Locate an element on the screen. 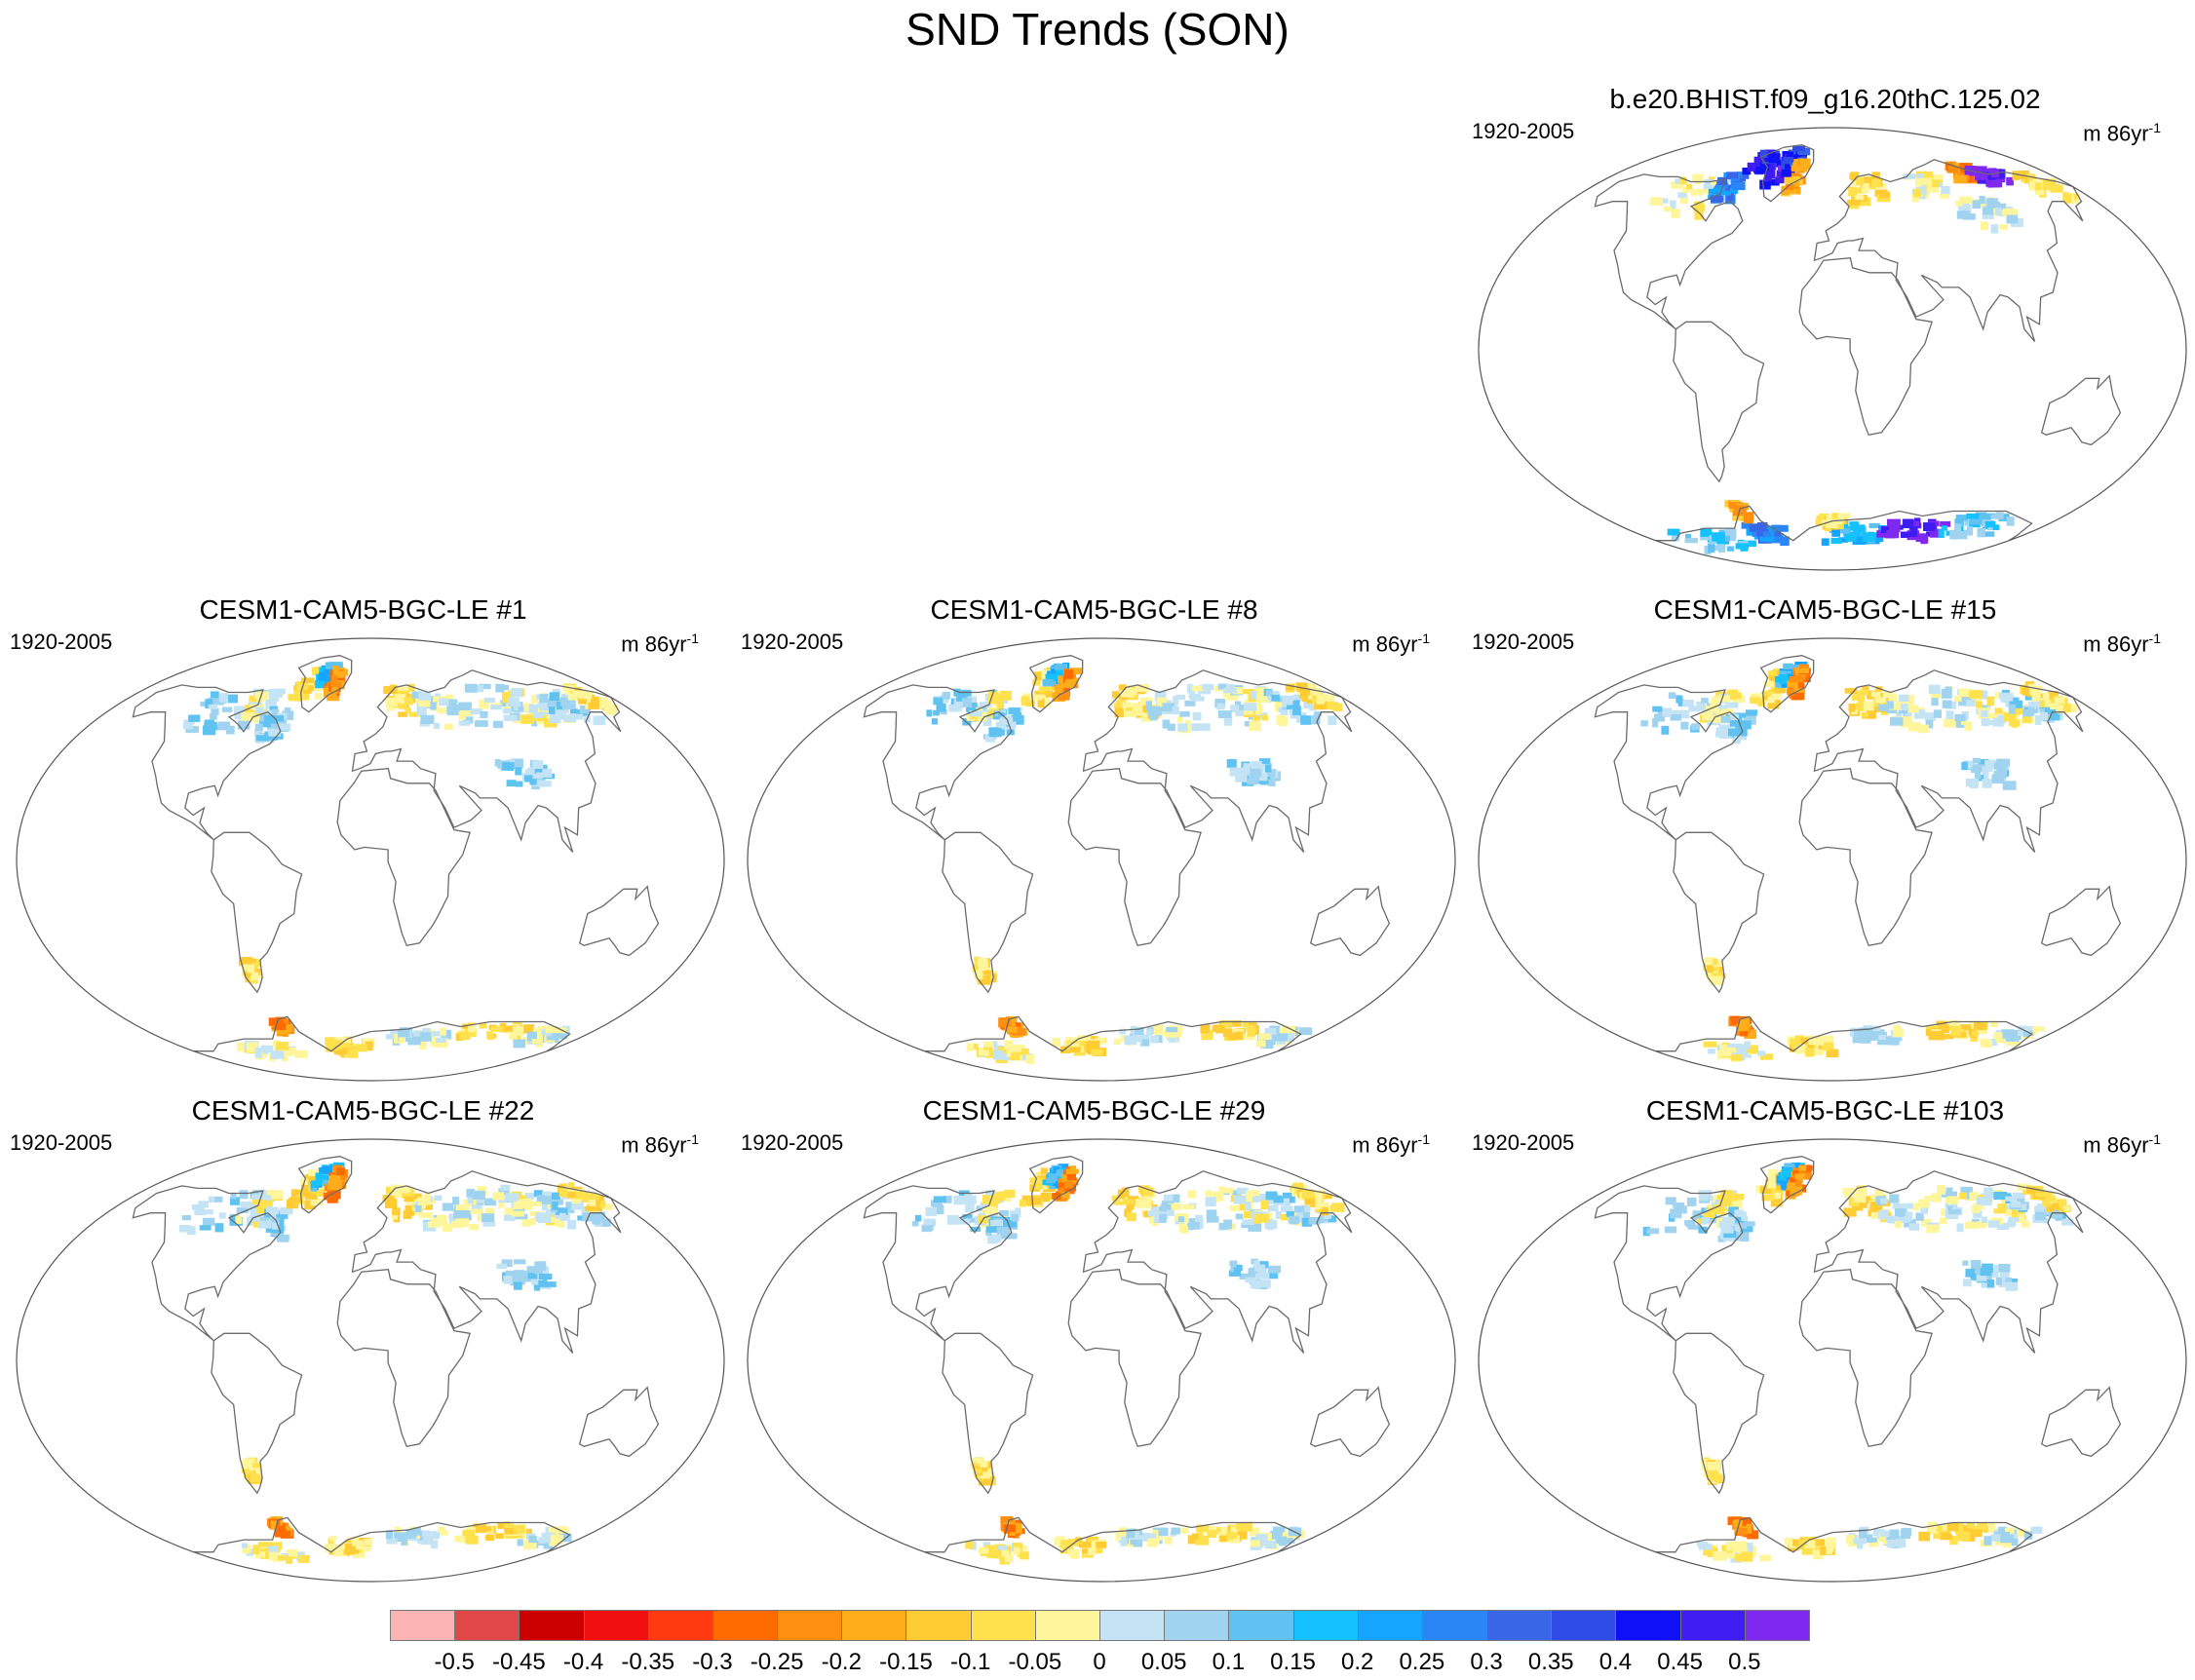 The width and height of the screenshot is (2195, 1680). map-panel-member-15: CESM1-CAM5-BGC-LE #15 1920-2005 m 86yr-1 is located at coordinates (1825, 841).